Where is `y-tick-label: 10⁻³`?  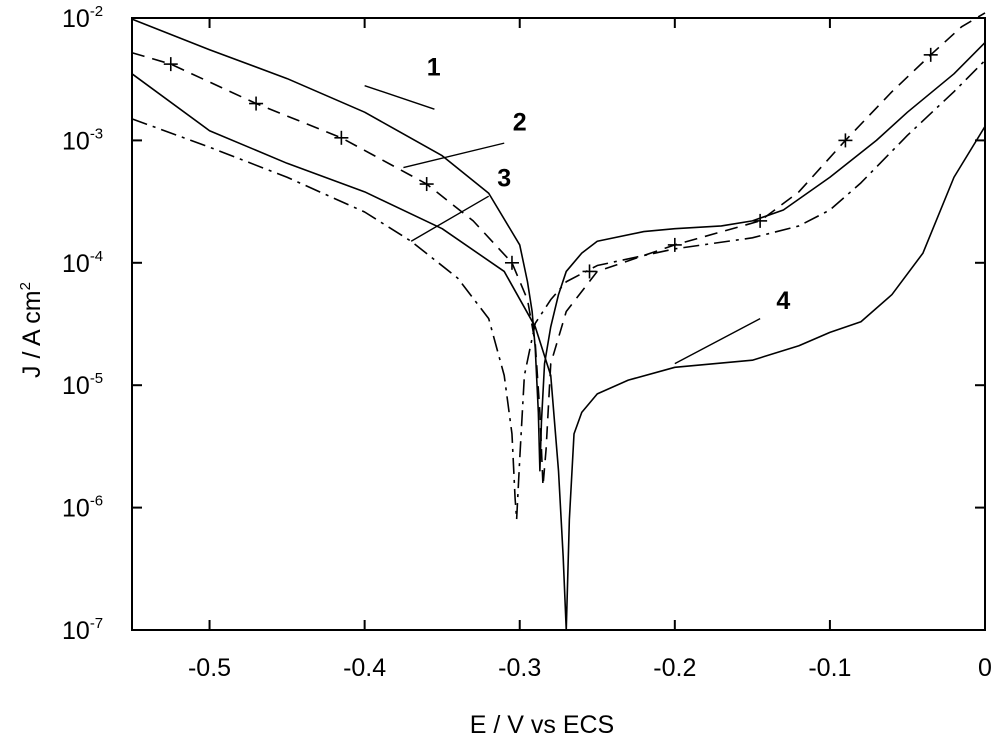 y-tick-label: 10⁻³ is located at coordinates (82, 140).